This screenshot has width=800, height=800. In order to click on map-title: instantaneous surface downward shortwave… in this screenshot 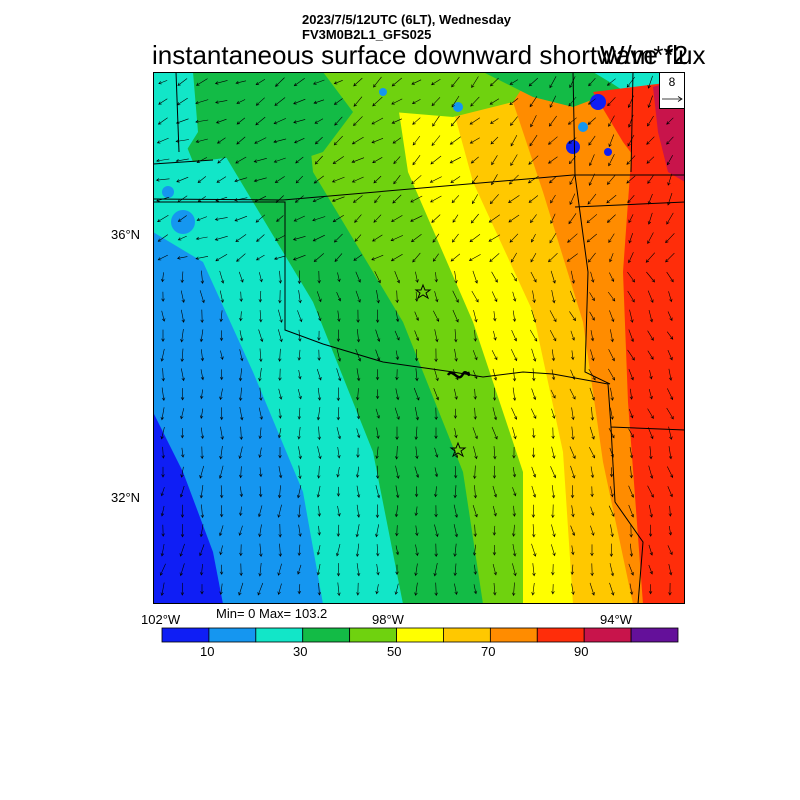, I will do `click(429, 55)`.